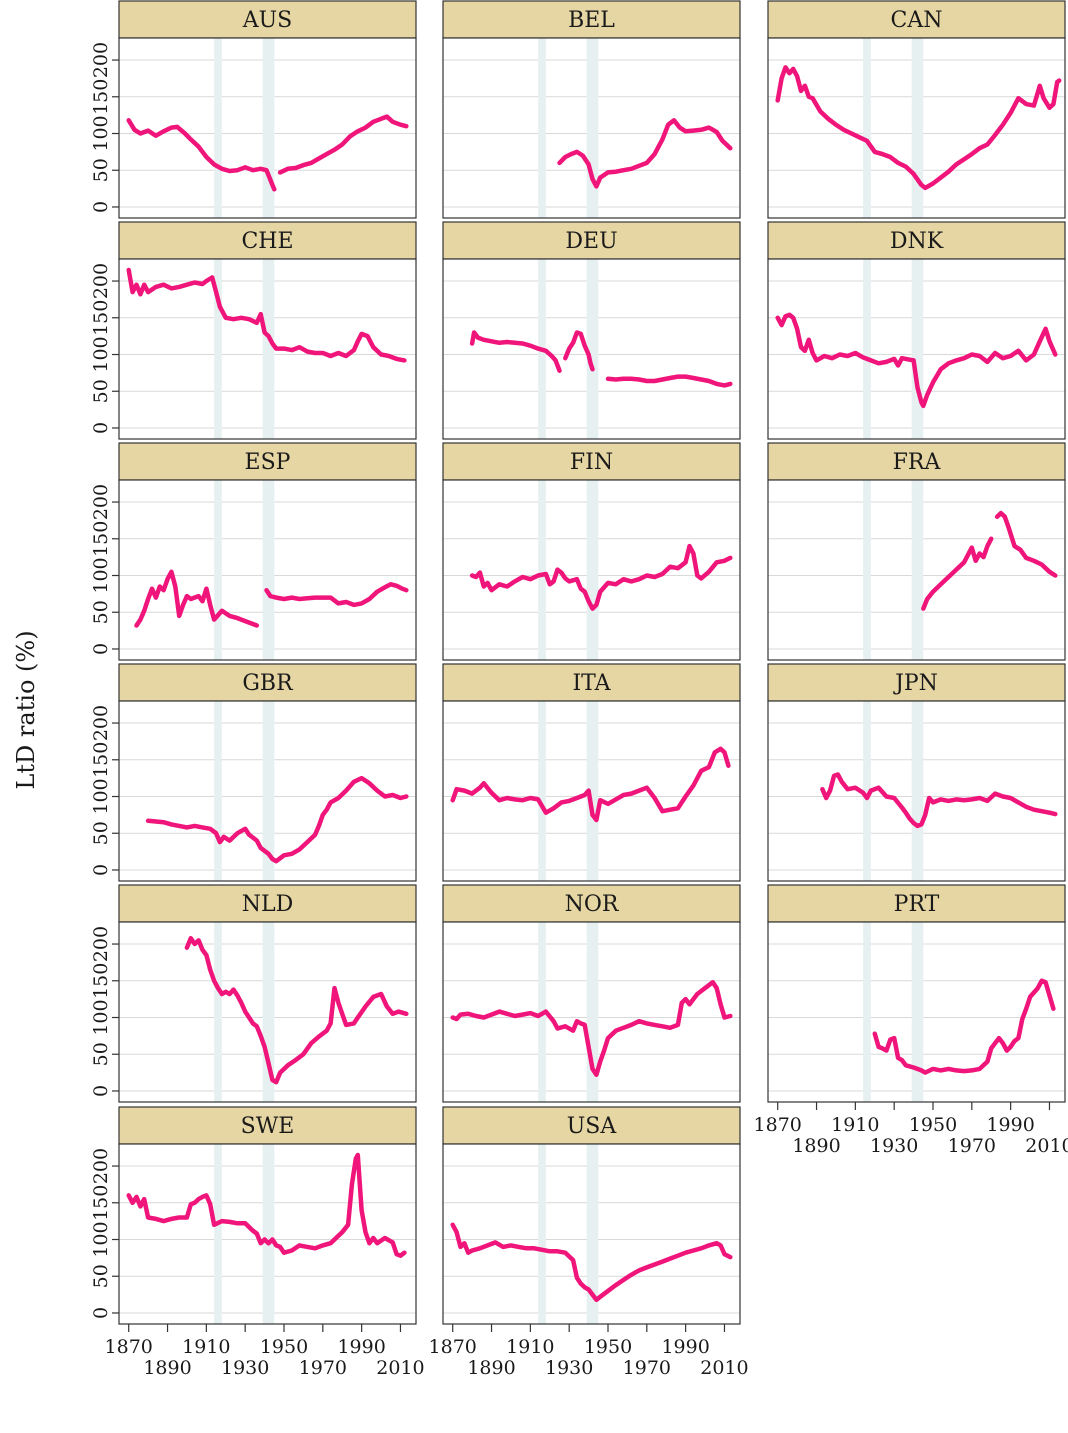 The height and width of the screenshot is (1433, 1068). What do you see at coordinates (206, 1347) in the screenshot?
I see `x-tick-label-swe-1910: 1910` at bounding box center [206, 1347].